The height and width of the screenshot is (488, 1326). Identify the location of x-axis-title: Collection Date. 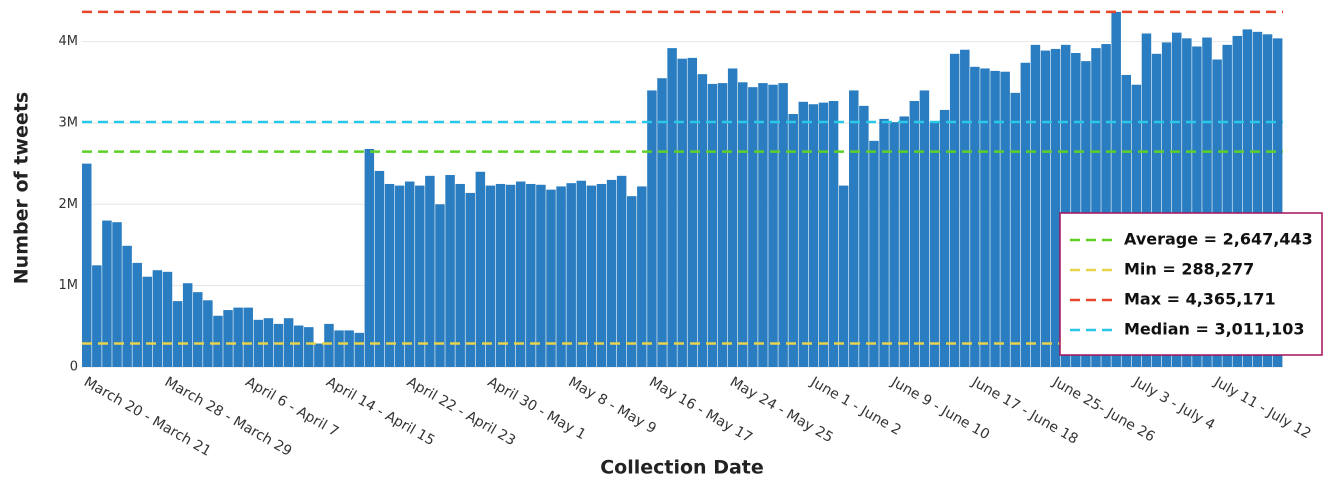
(682, 468).